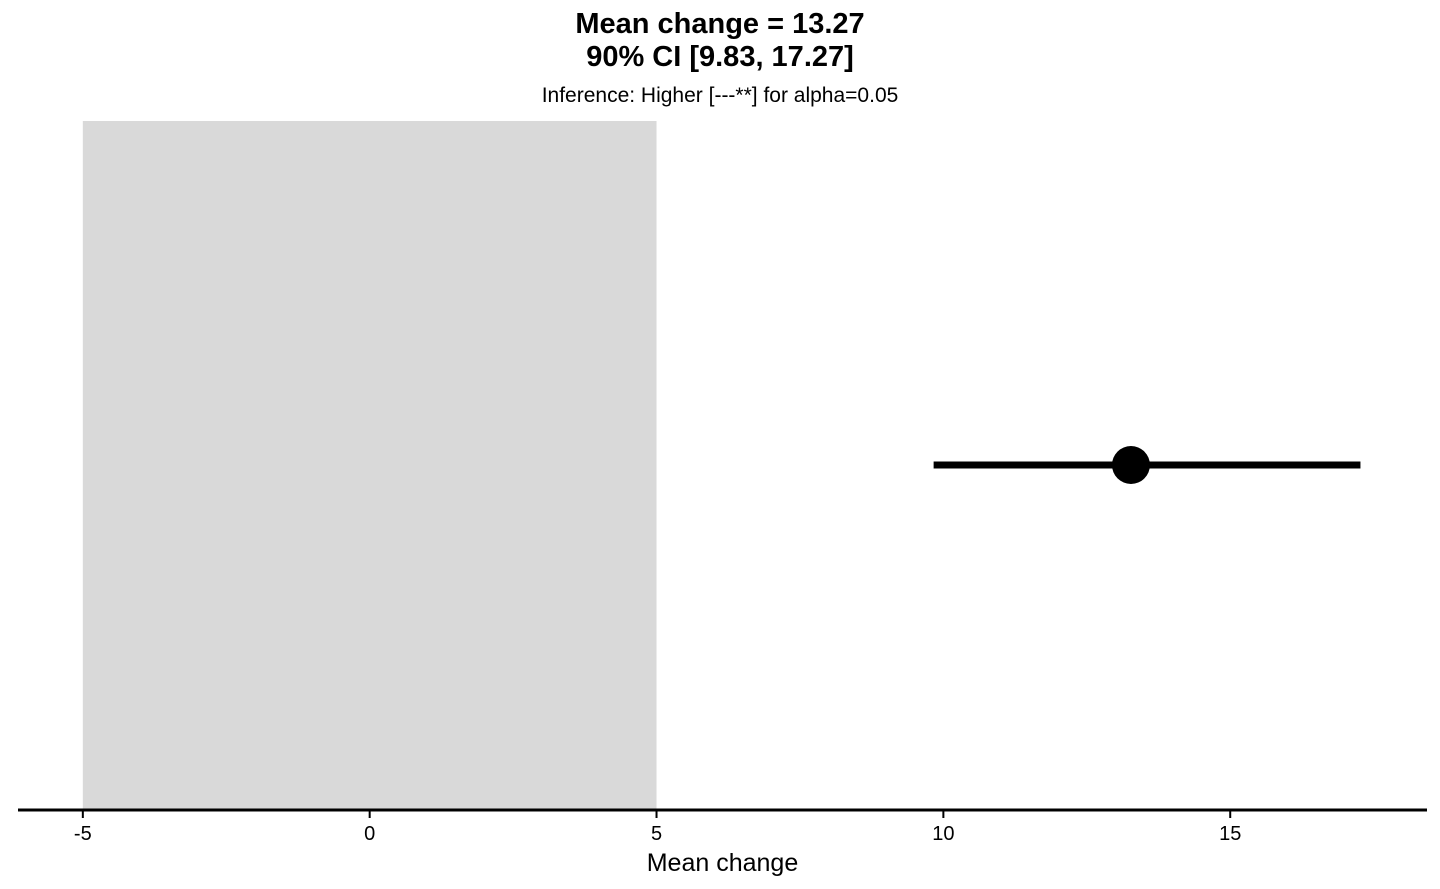  What do you see at coordinates (943, 834) in the screenshot?
I see `x-tick-label: 10` at bounding box center [943, 834].